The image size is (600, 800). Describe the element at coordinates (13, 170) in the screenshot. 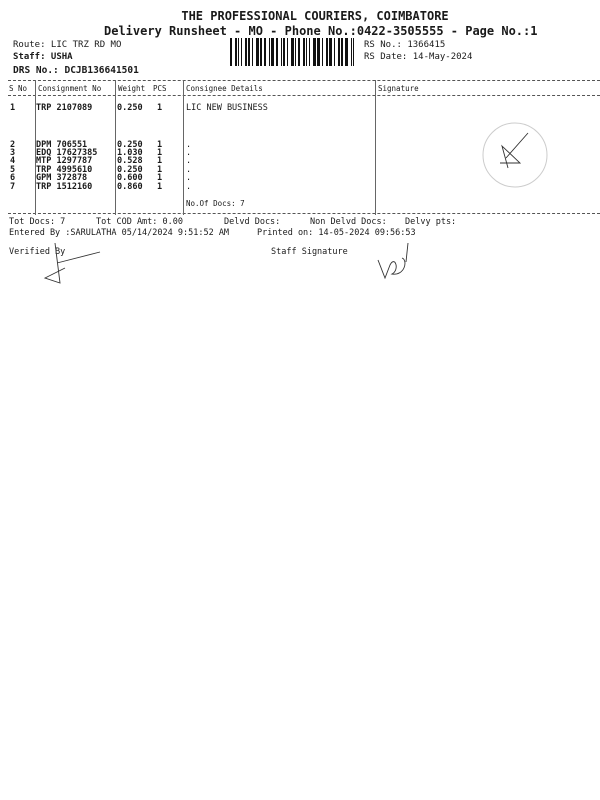

I see `cell-sno: 5` at that location.